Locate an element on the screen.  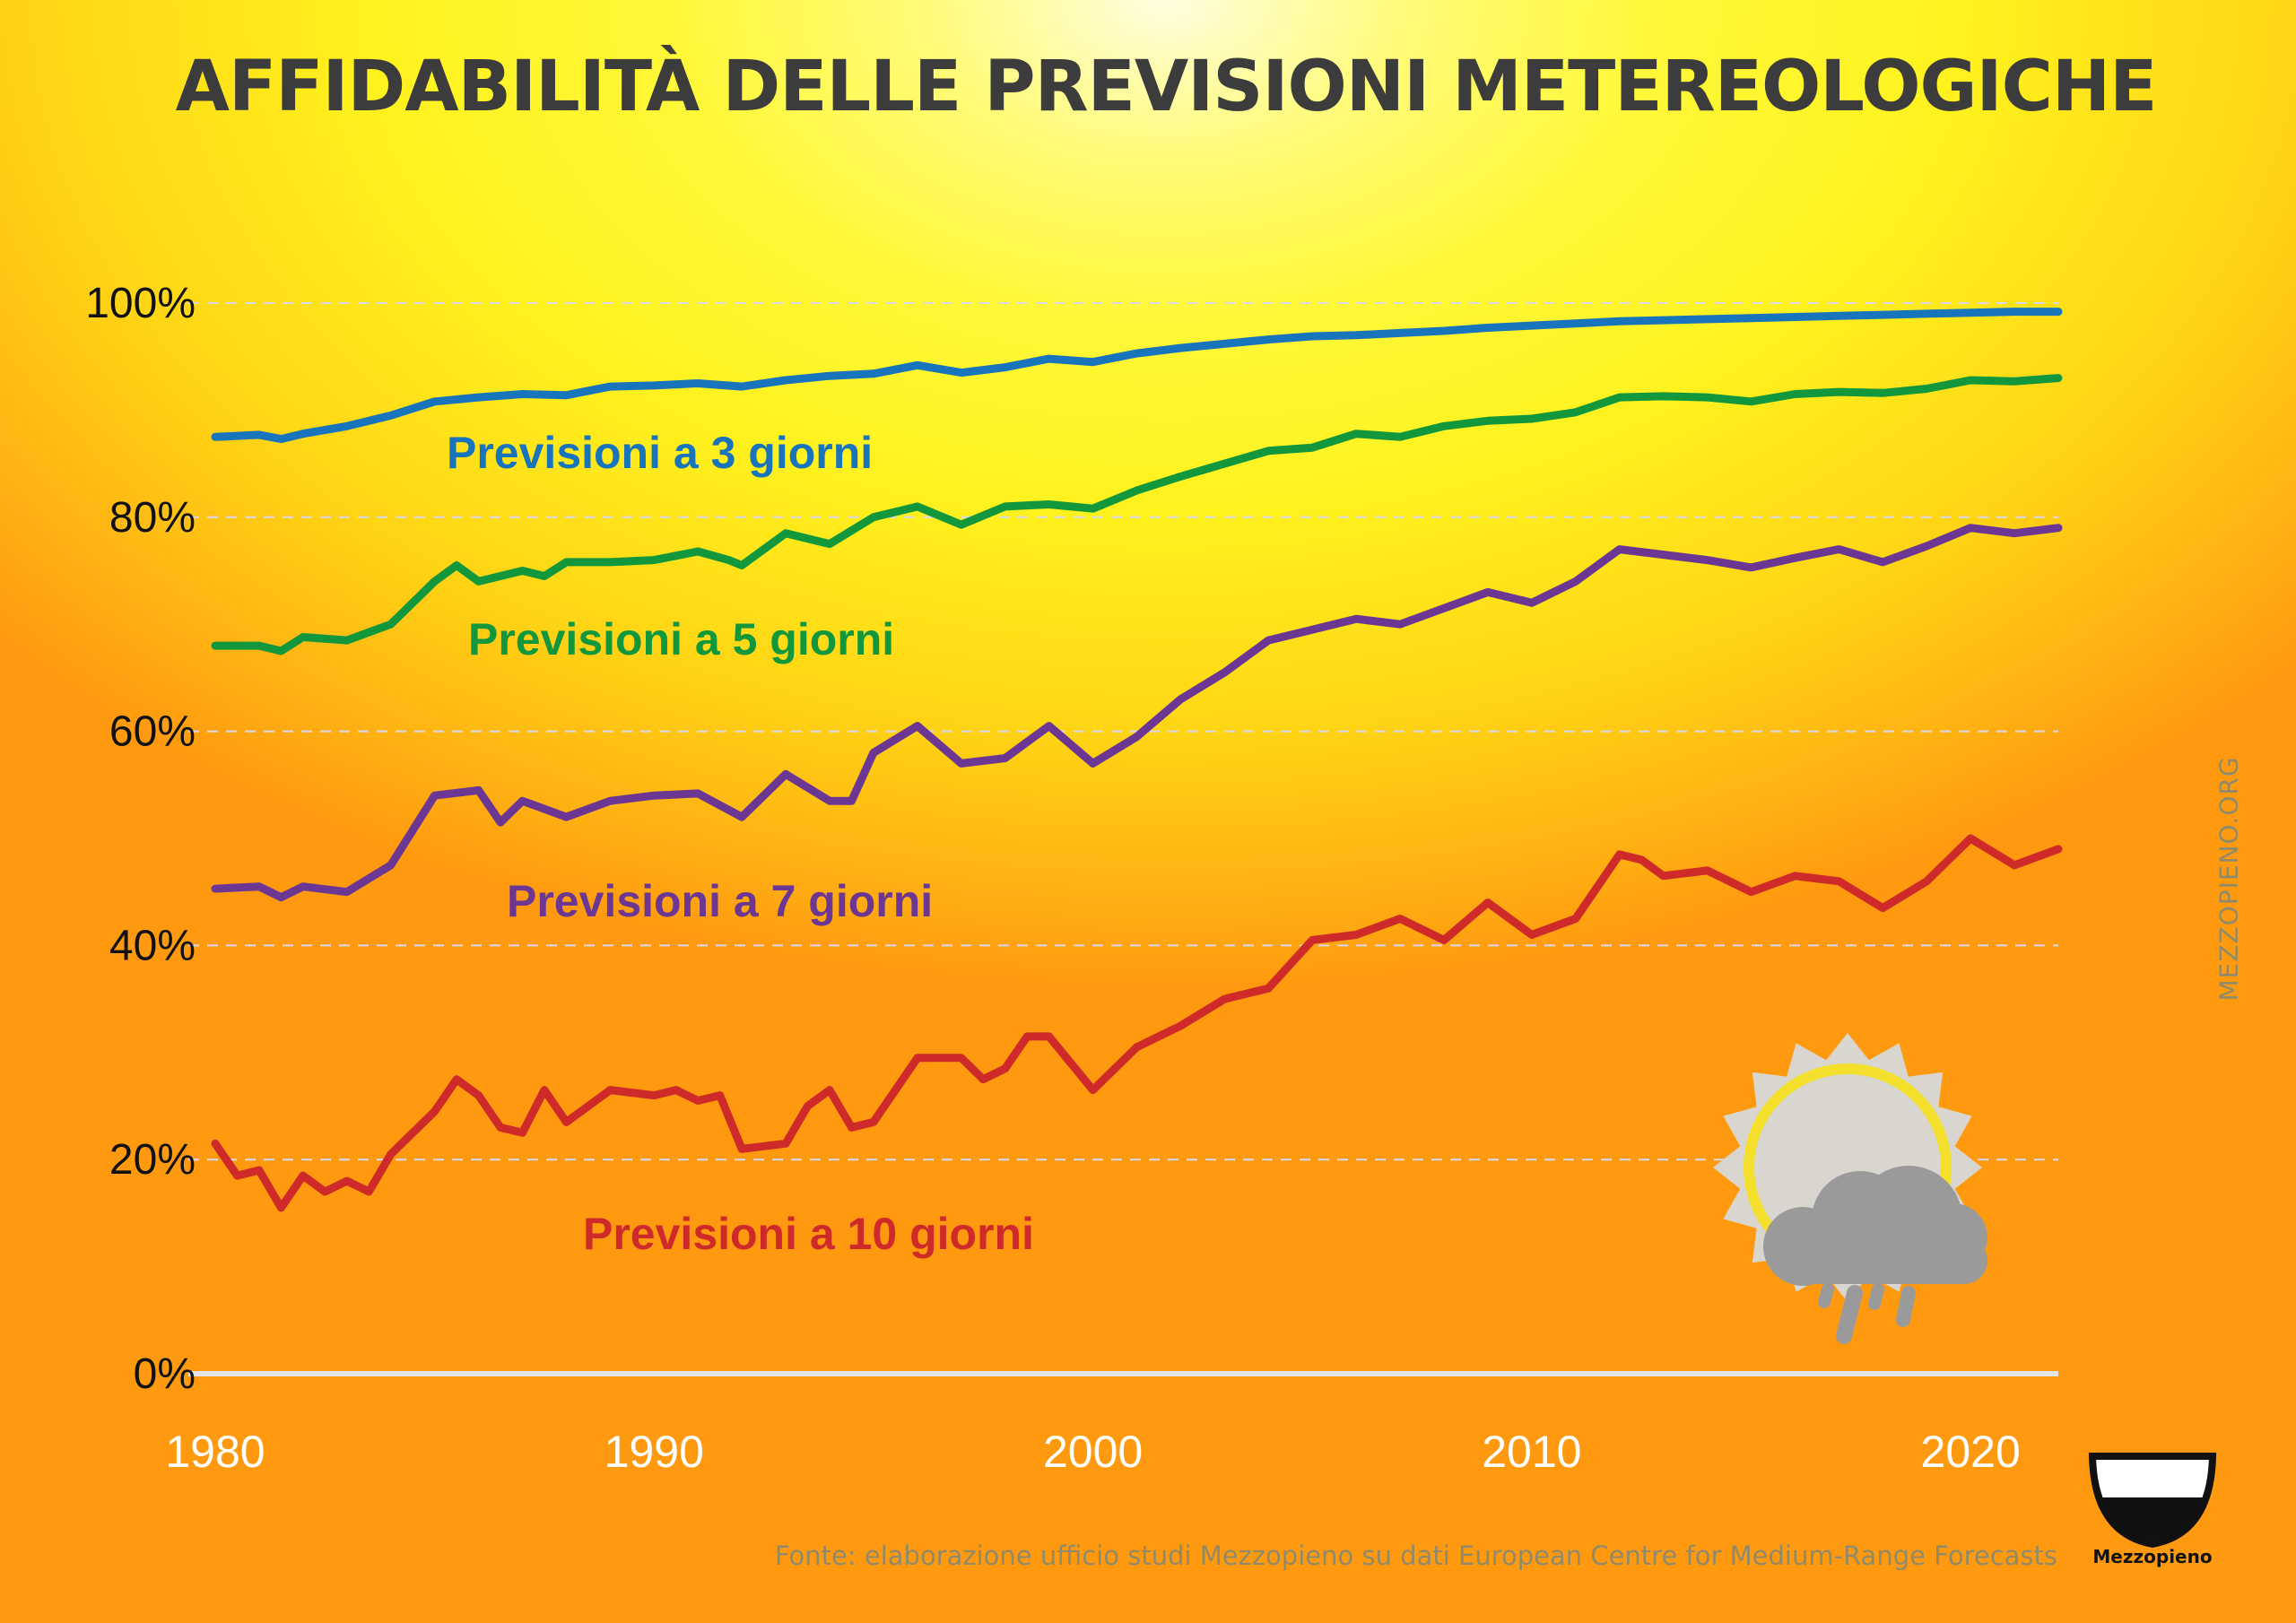
half-full-glass-icon is located at coordinates (2152, 1501).